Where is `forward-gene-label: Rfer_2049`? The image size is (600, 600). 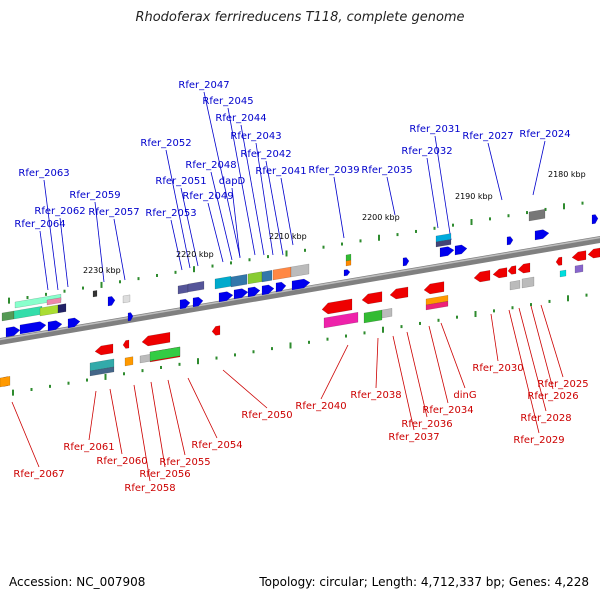
forward-gene-label: Rfer_2049 is located at coordinates (207, 196).